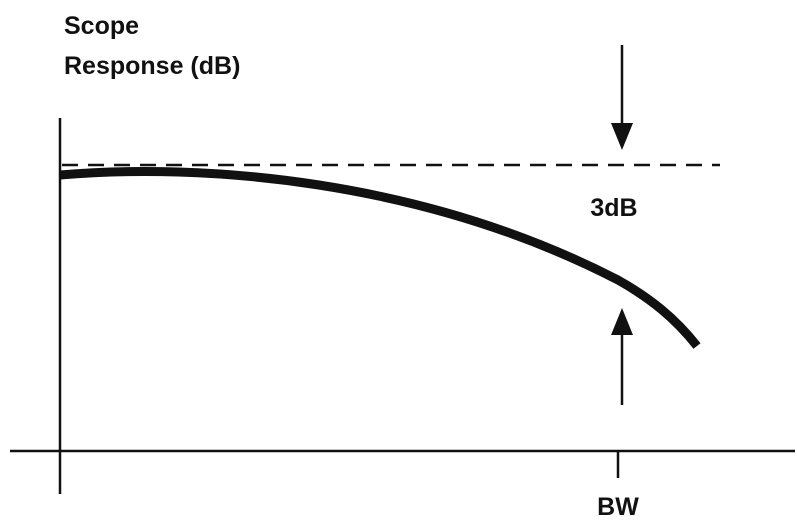 The height and width of the screenshot is (520, 797). Describe the element at coordinates (622, 356) in the screenshot. I see `bottom-arrow` at that location.